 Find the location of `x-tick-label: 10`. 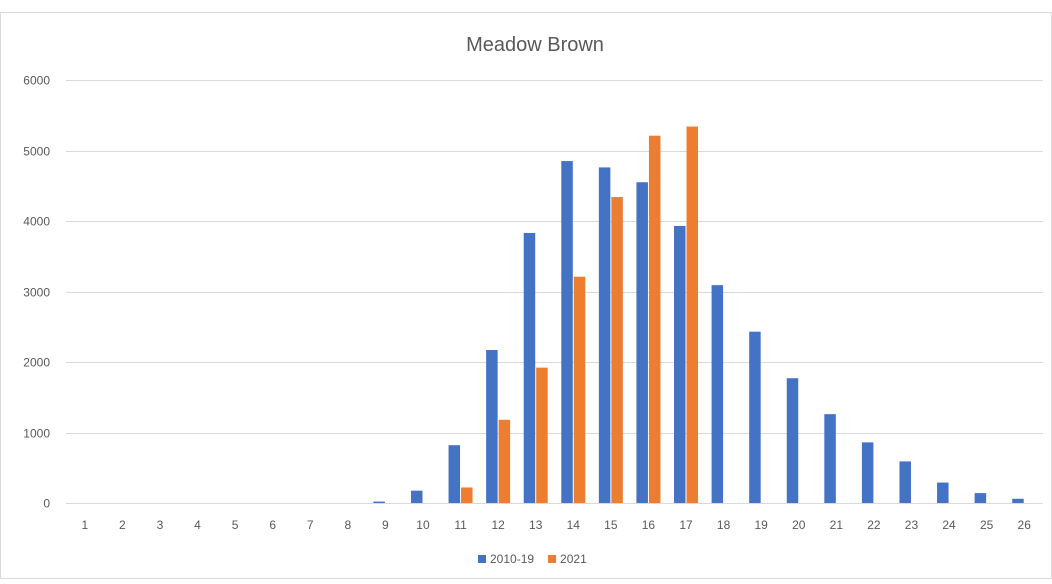

x-tick-label: 10 is located at coordinates (423, 525).